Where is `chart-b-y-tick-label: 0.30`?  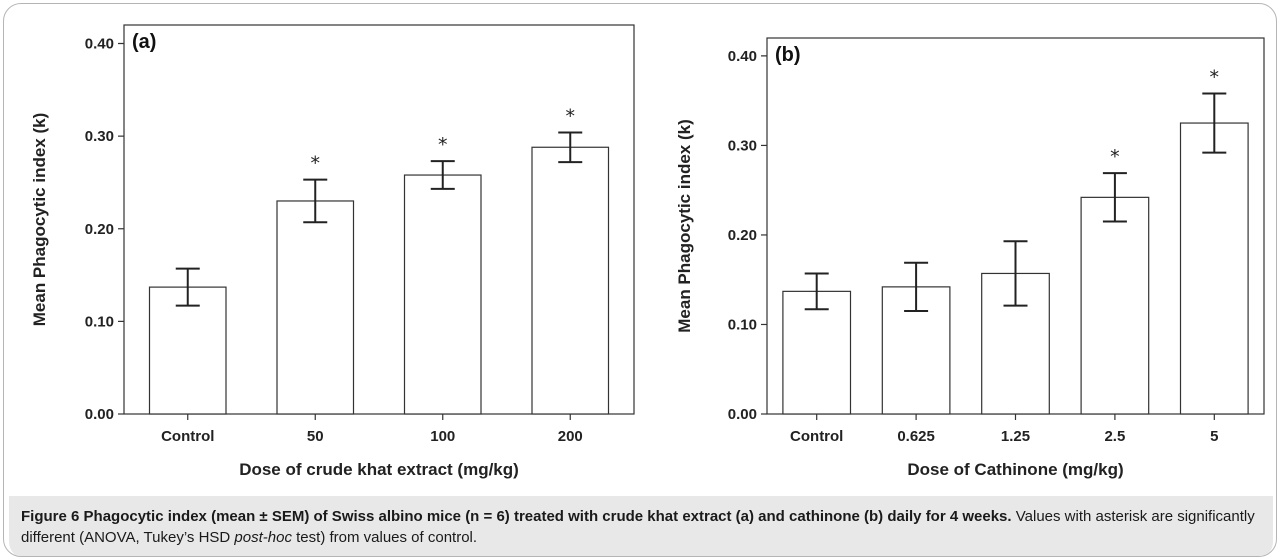 chart-b-y-tick-label: 0.30 is located at coordinates (742, 145).